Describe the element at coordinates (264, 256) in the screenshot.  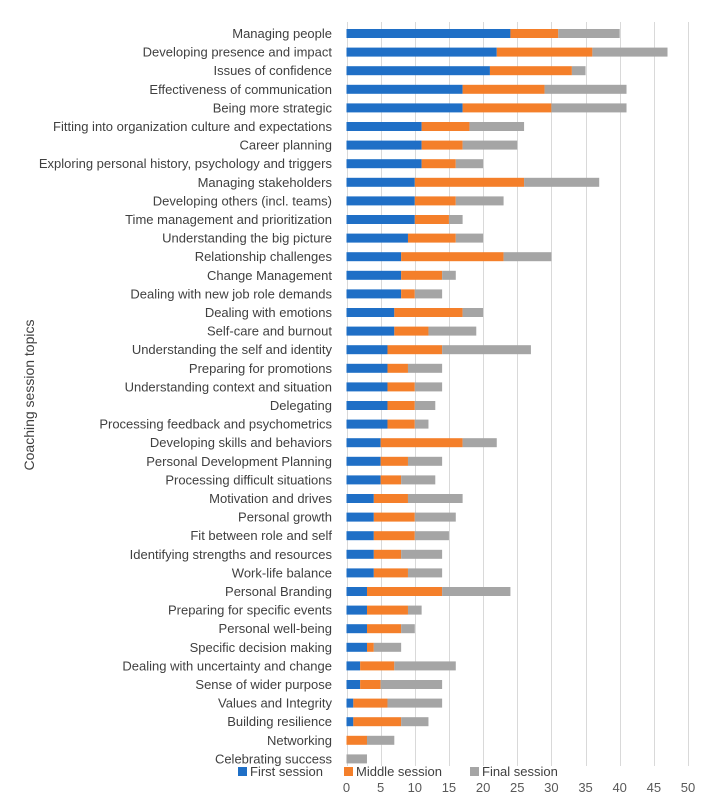
I see `category-label: Relationship challenges` at that location.